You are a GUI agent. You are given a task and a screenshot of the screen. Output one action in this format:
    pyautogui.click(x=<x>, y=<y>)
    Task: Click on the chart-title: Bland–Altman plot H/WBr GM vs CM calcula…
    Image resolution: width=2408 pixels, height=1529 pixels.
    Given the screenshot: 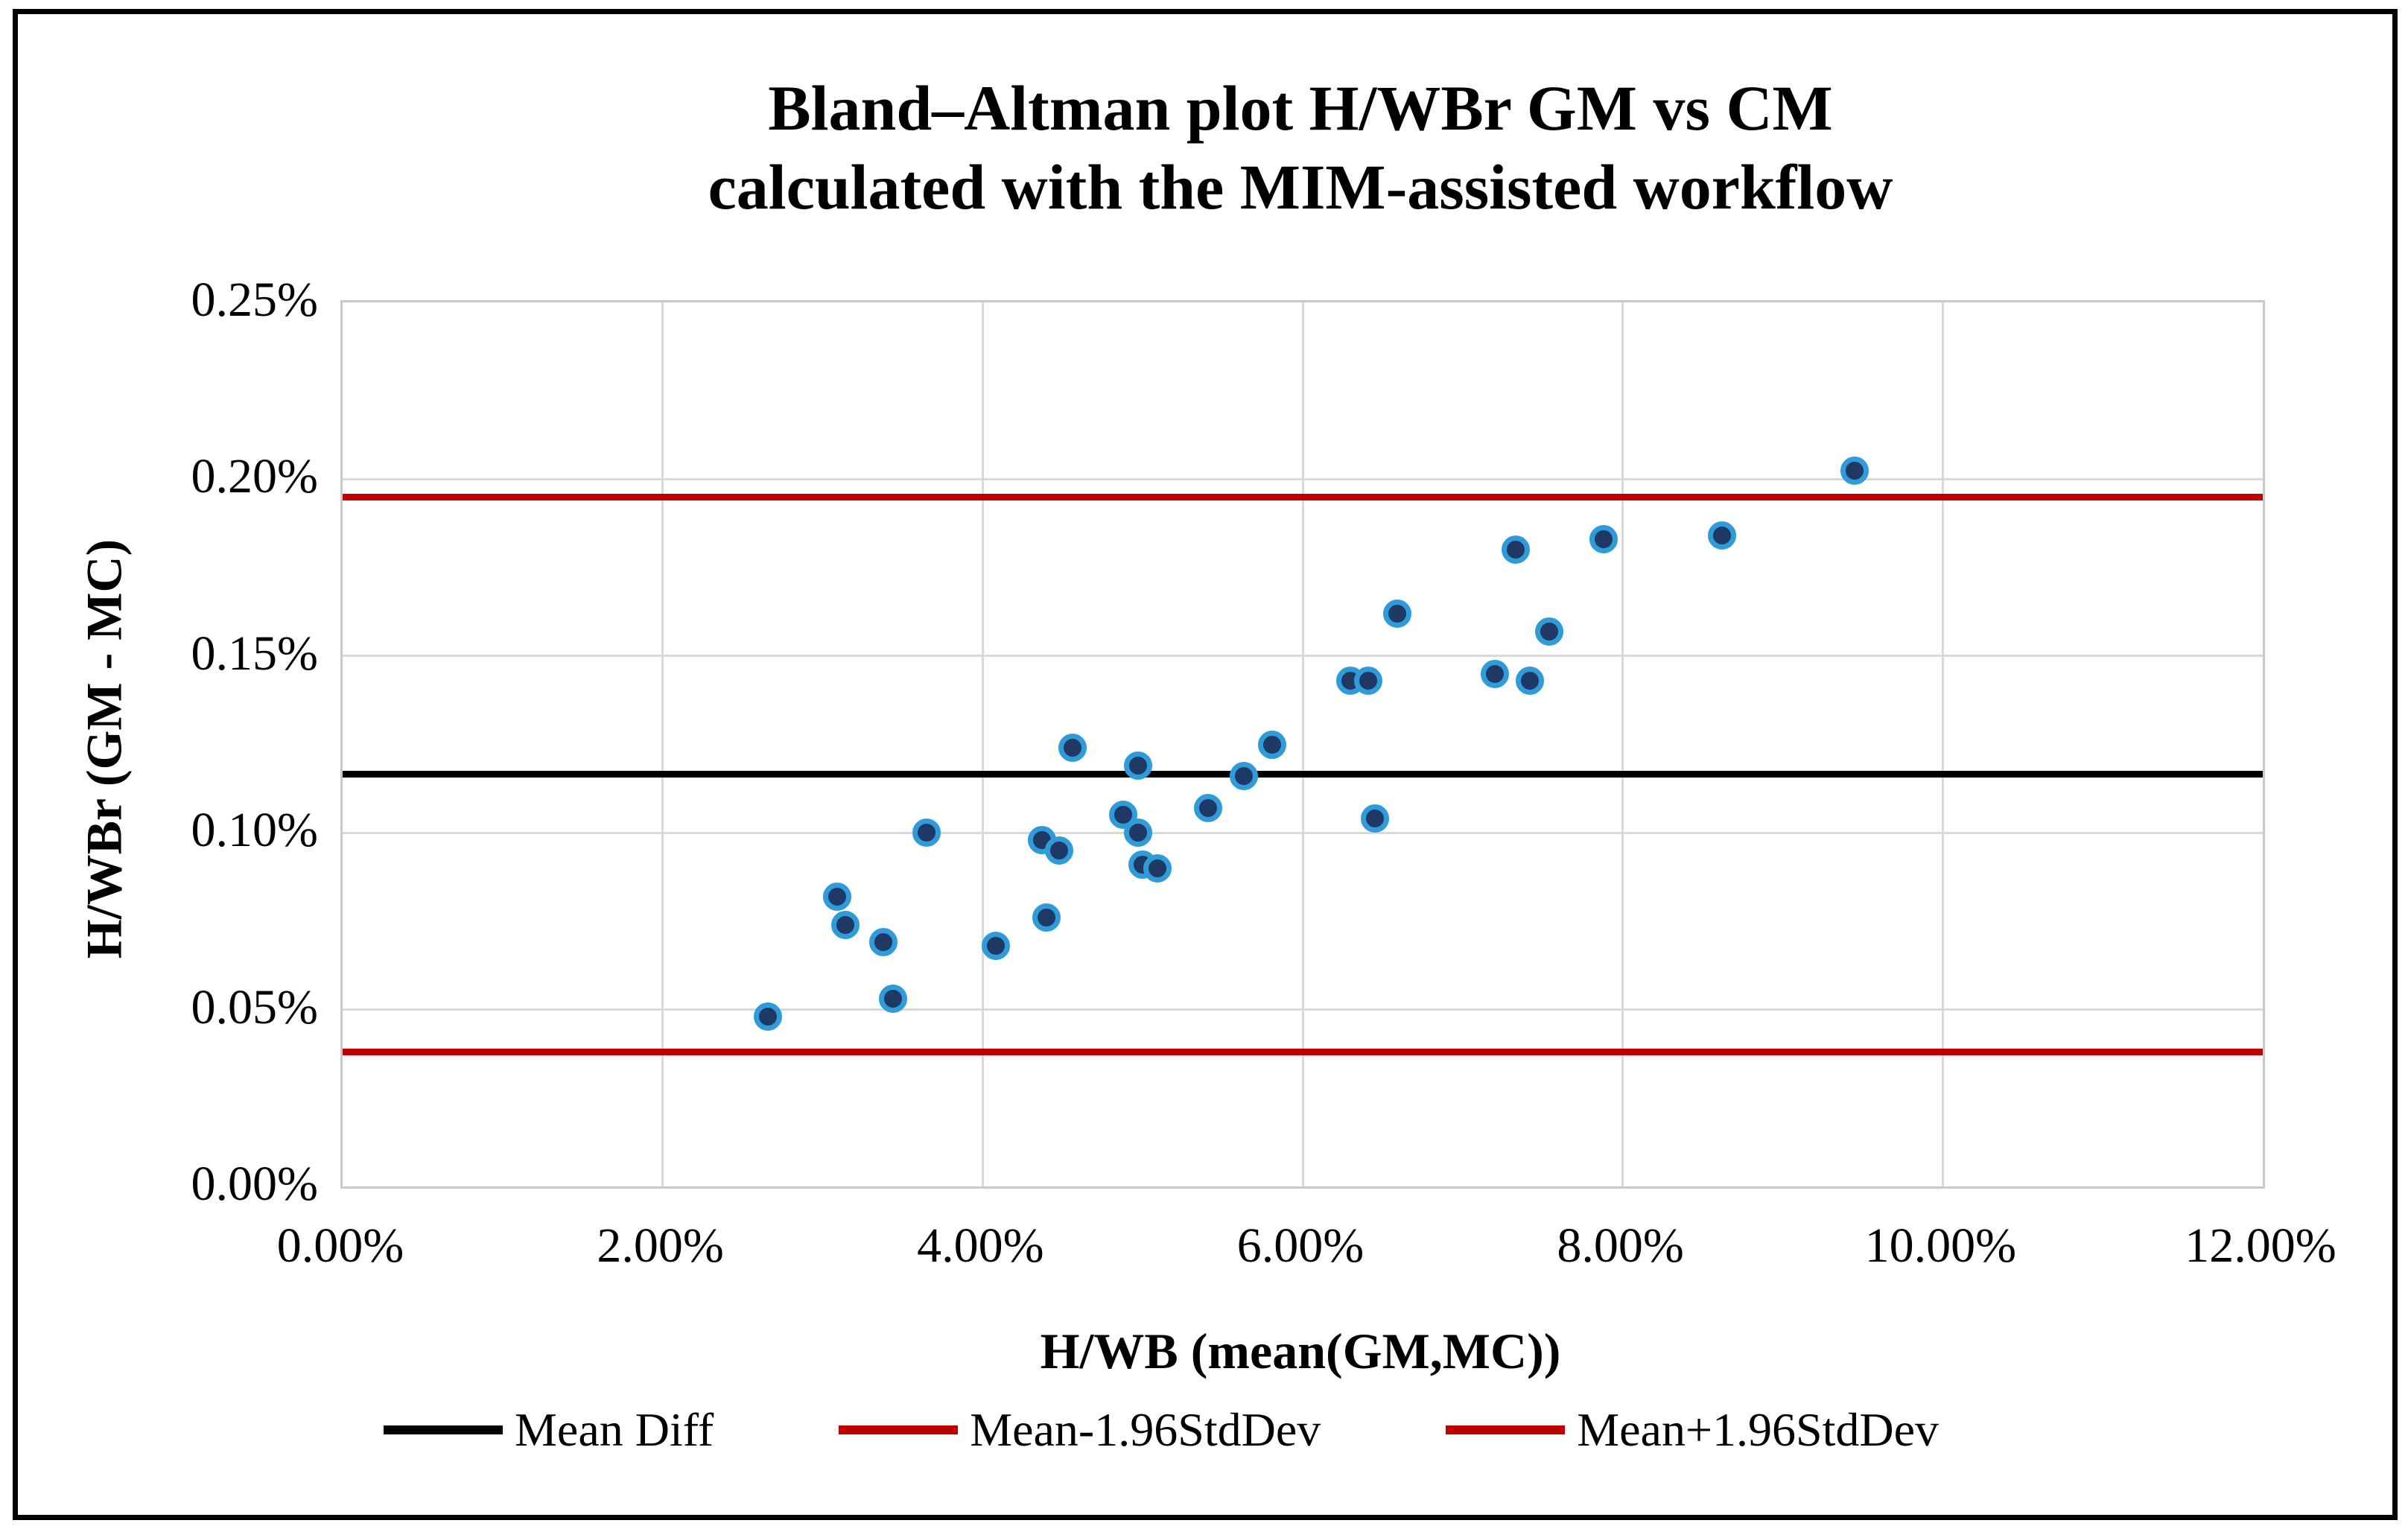 What is the action you would take?
    pyautogui.click(x=1300, y=147)
    